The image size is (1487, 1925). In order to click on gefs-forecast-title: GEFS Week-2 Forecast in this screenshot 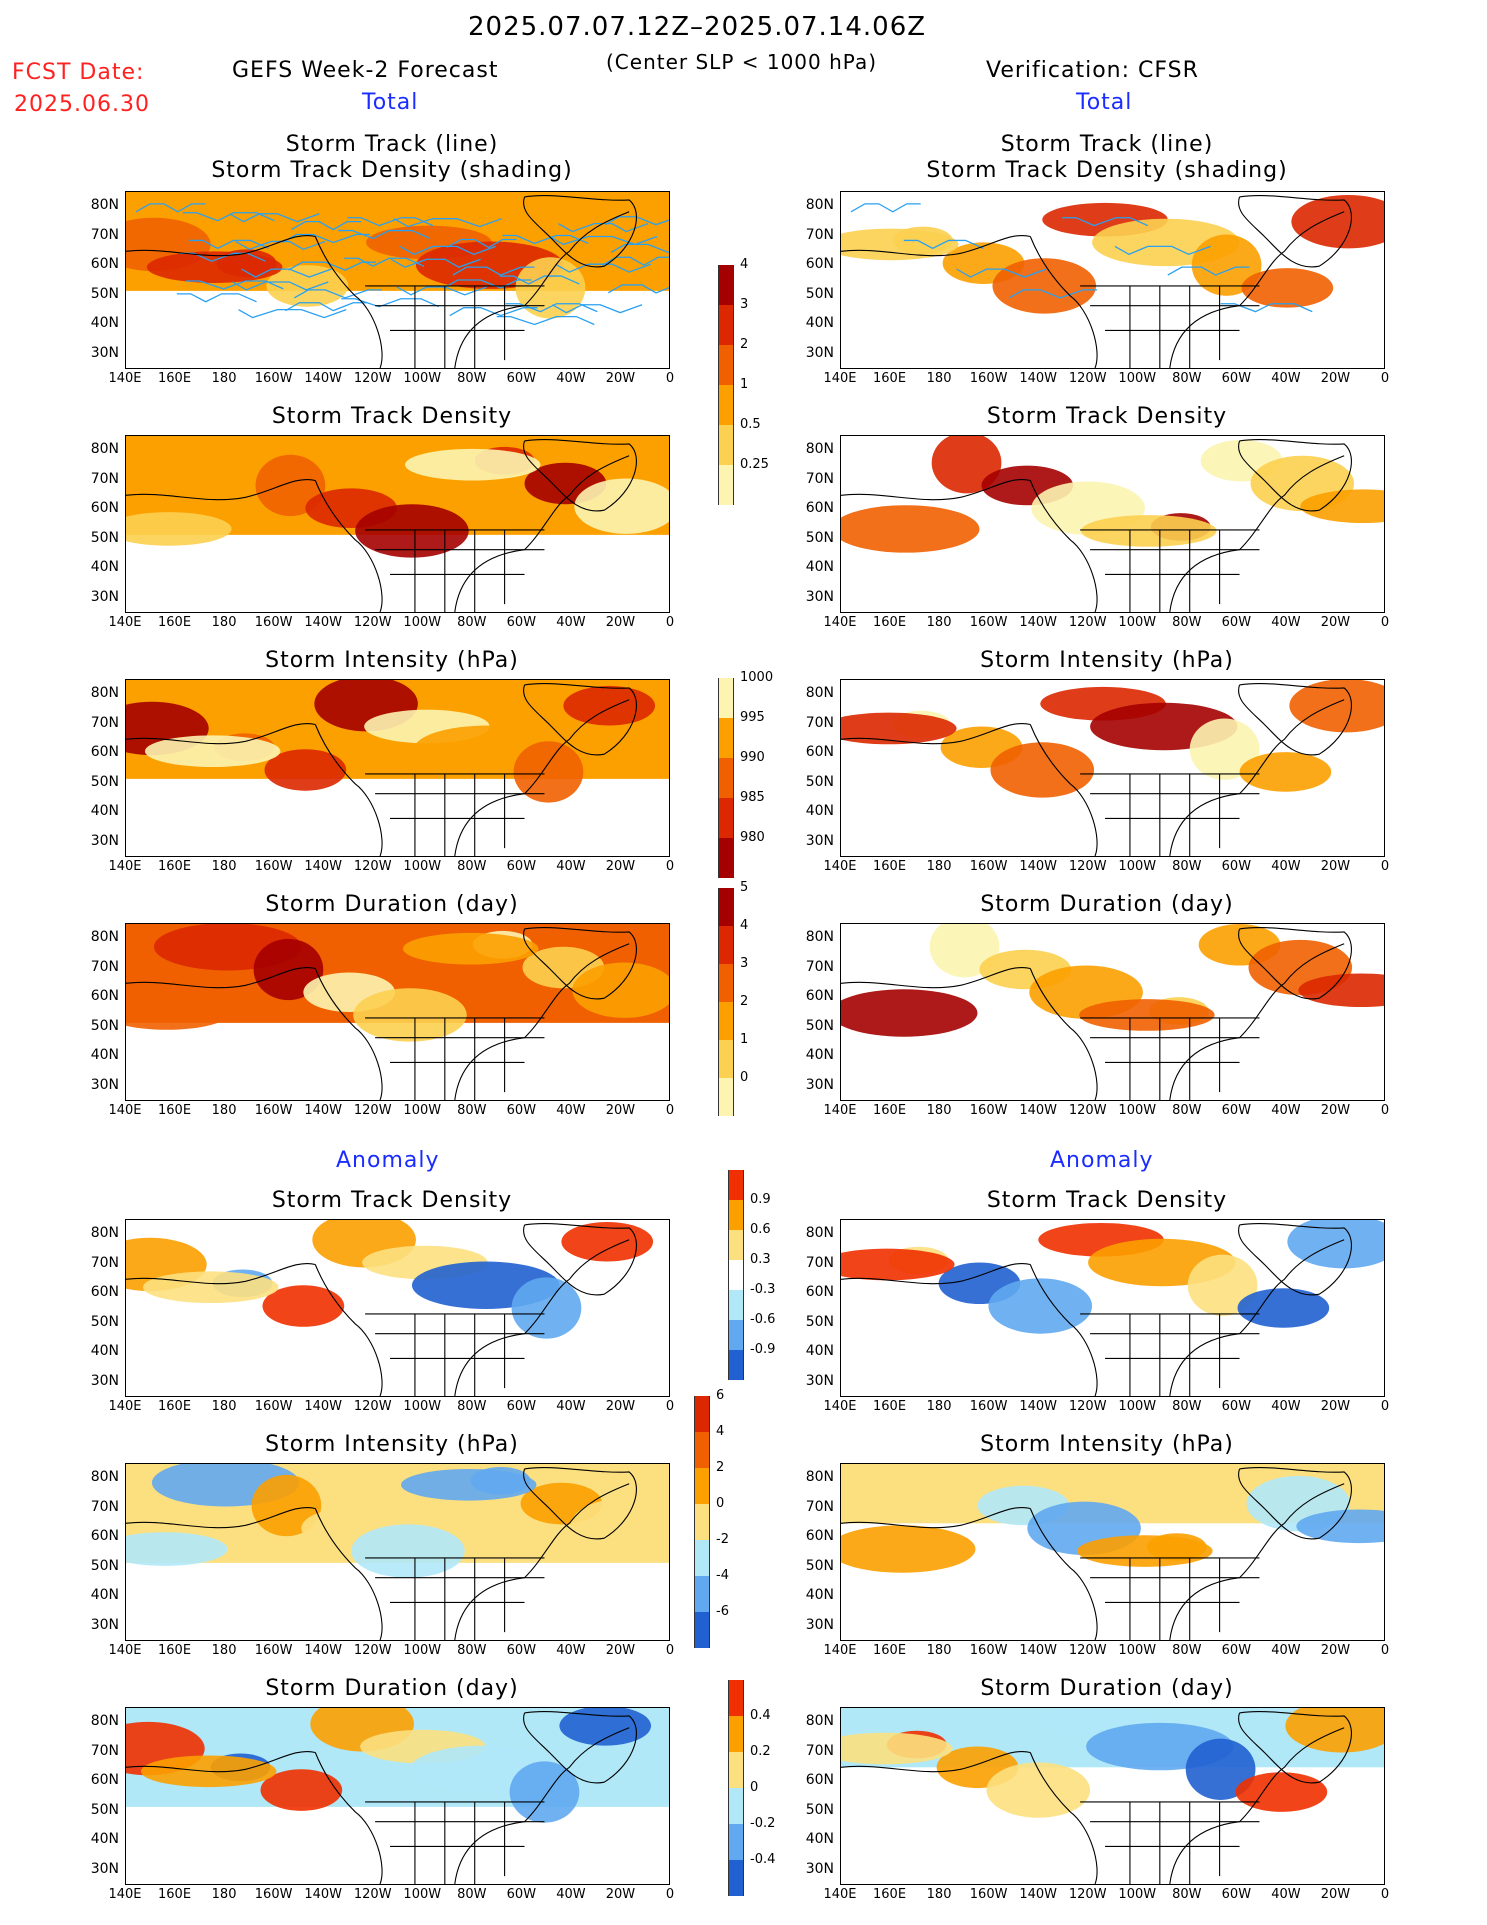, I will do `click(365, 70)`.